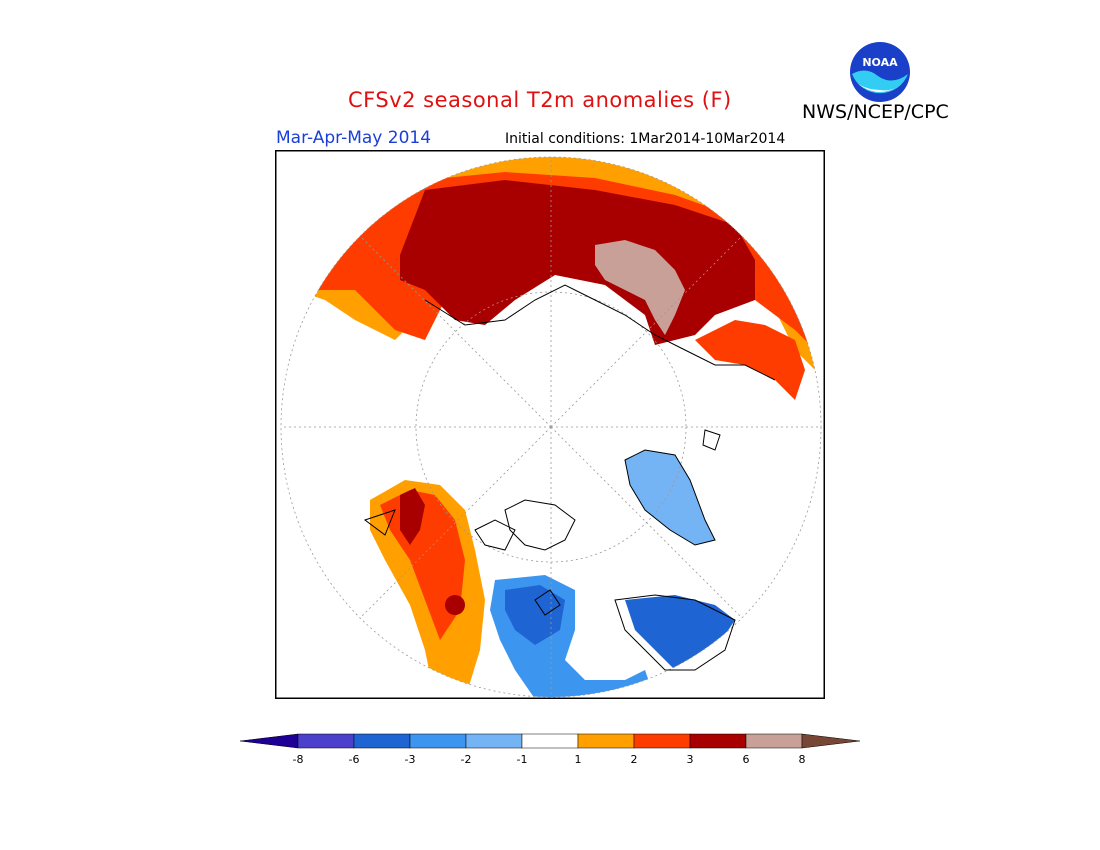  I want to click on colorbar-arrow-high, so click(831, 741).